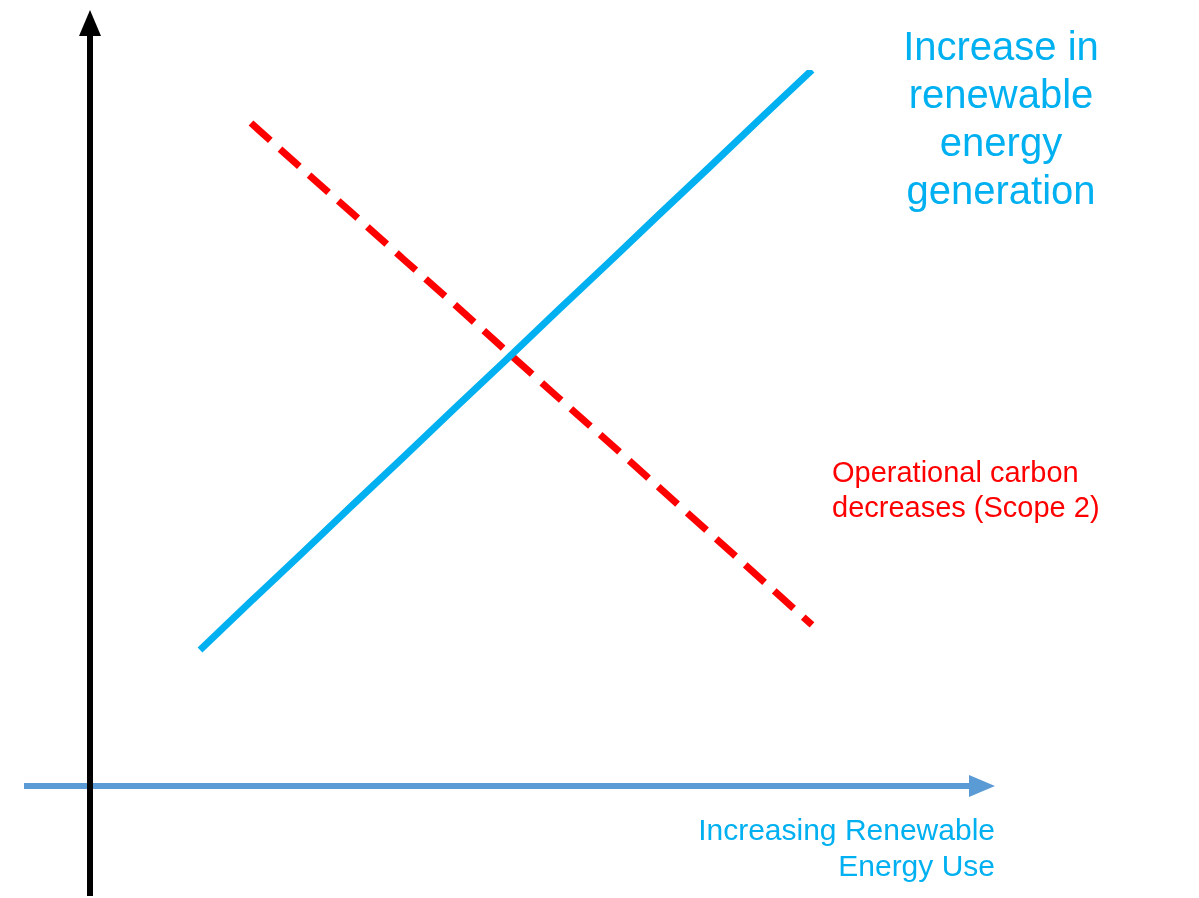 Image resolution: width=1199 pixels, height=898 pixels. What do you see at coordinates (966, 489) in the screenshot?
I see `text: Operational carbon decreases (Scope 2)` at bounding box center [966, 489].